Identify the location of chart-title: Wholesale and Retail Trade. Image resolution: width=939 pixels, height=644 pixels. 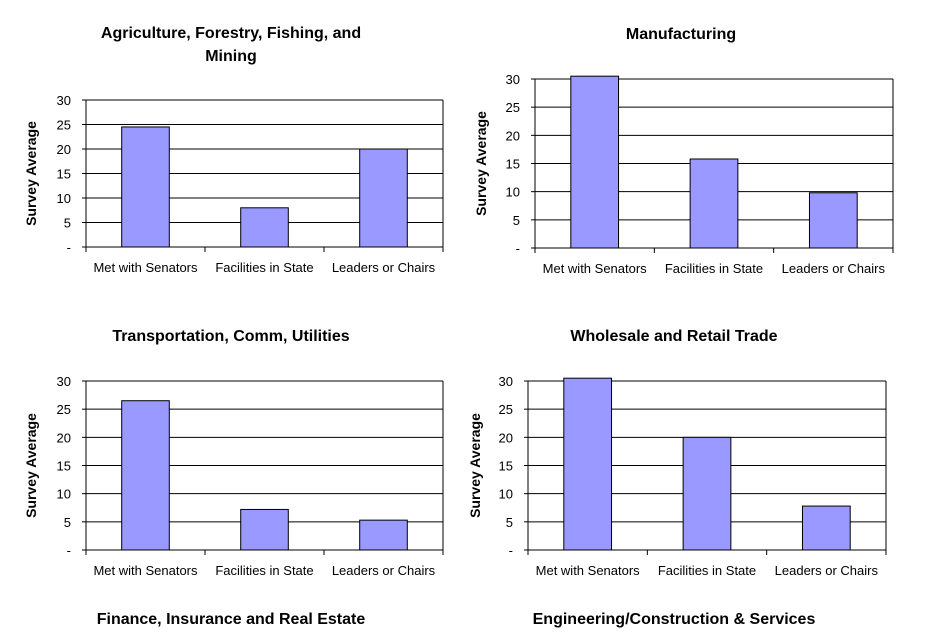
(673, 336).